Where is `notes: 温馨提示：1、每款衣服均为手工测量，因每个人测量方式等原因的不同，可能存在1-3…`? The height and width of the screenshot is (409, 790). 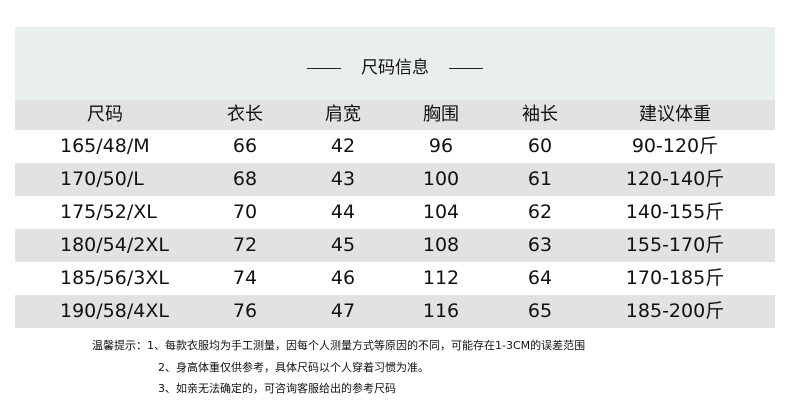
notes: 温馨提示：1、每款衣服均为手工测量，因每个人测量方式等原因的不同，可能存在1-3… is located at coordinates (338, 367).